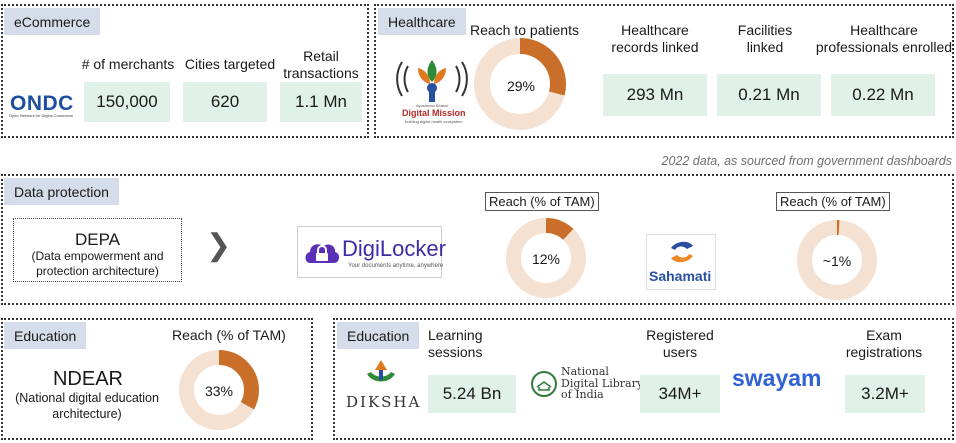  I want to click on diksha-emblem-icon, so click(381, 371).